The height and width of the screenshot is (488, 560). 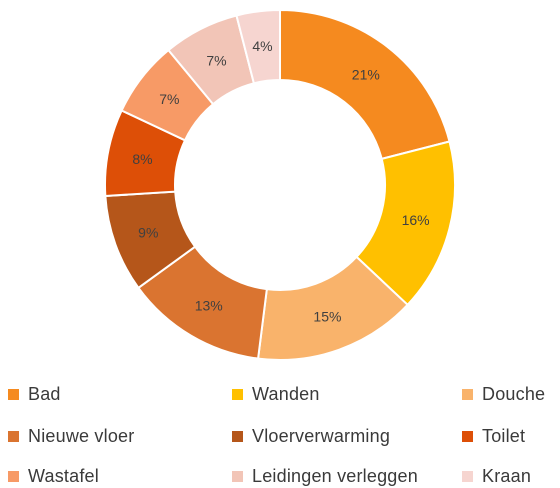 I want to click on data-label-wastafel: 7%, so click(x=169, y=99).